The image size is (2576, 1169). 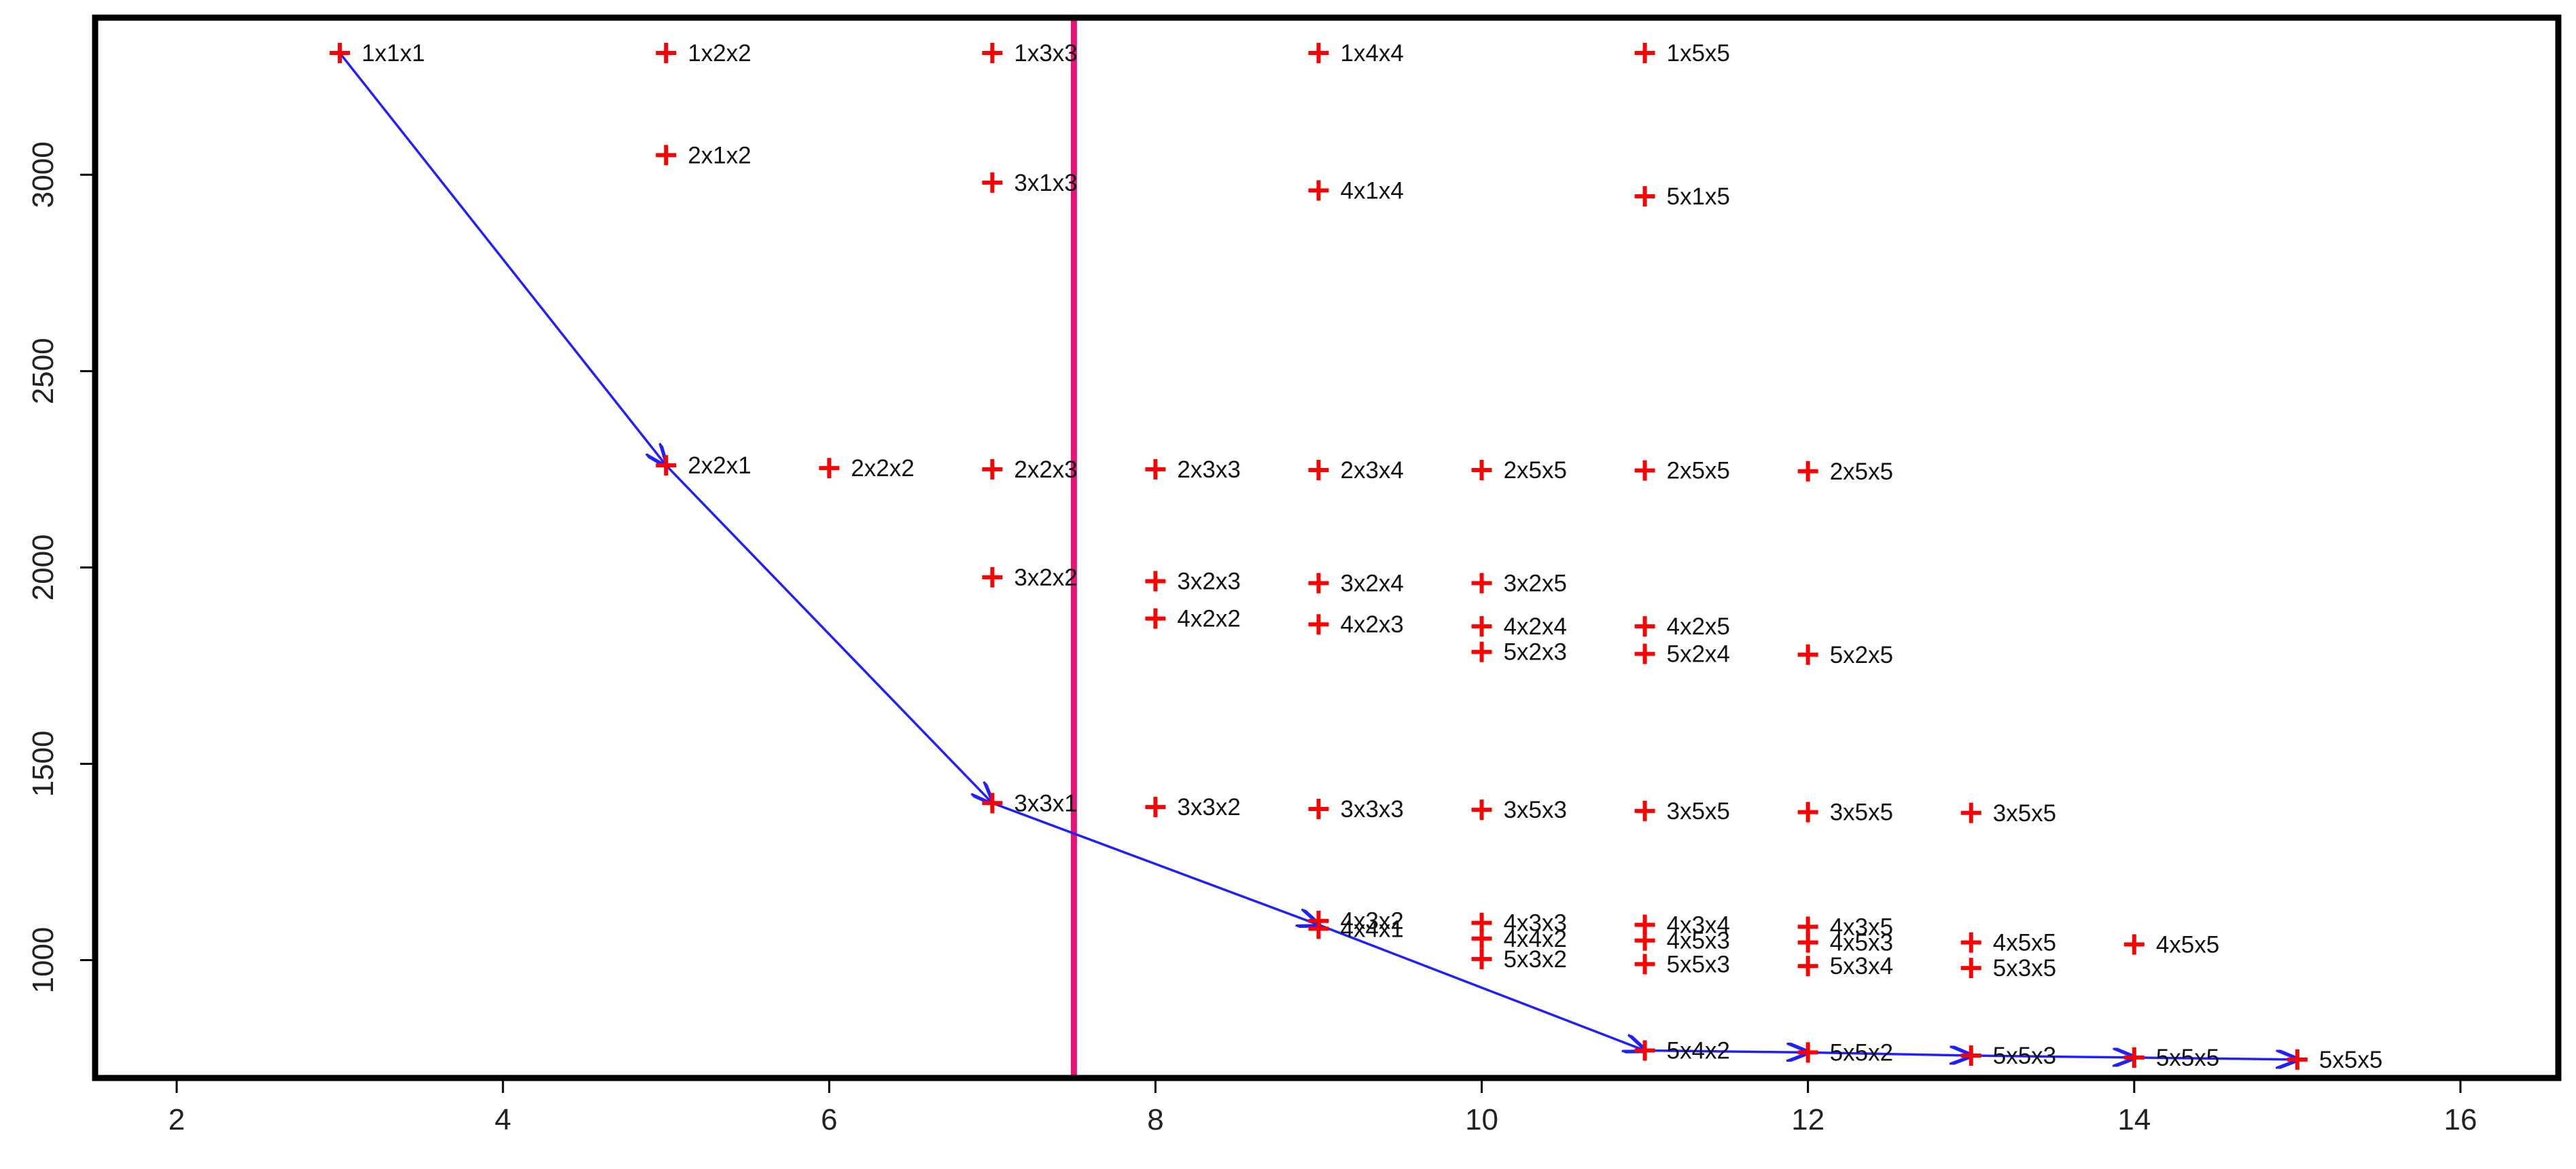 I want to click on point-label: 4x2x3, so click(x=1371, y=624).